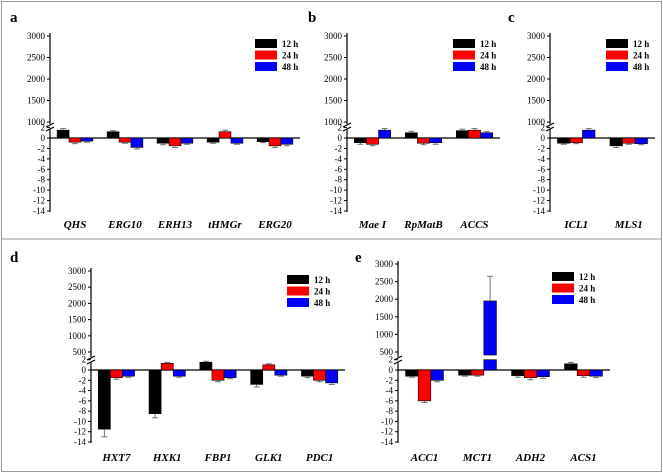 Image resolution: width=663 pixels, height=473 pixels. What do you see at coordinates (225, 225) in the screenshot?
I see `category-label: tHMGr` at bounding box center [225, 225].